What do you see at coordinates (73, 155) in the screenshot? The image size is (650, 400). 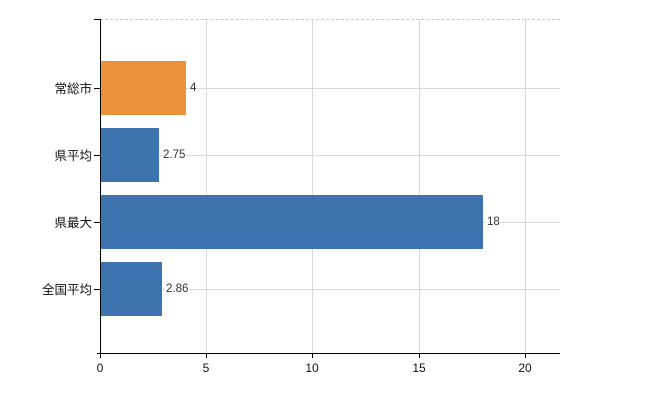 I see `category-label: 県平均` at bounding box center [73, 155].